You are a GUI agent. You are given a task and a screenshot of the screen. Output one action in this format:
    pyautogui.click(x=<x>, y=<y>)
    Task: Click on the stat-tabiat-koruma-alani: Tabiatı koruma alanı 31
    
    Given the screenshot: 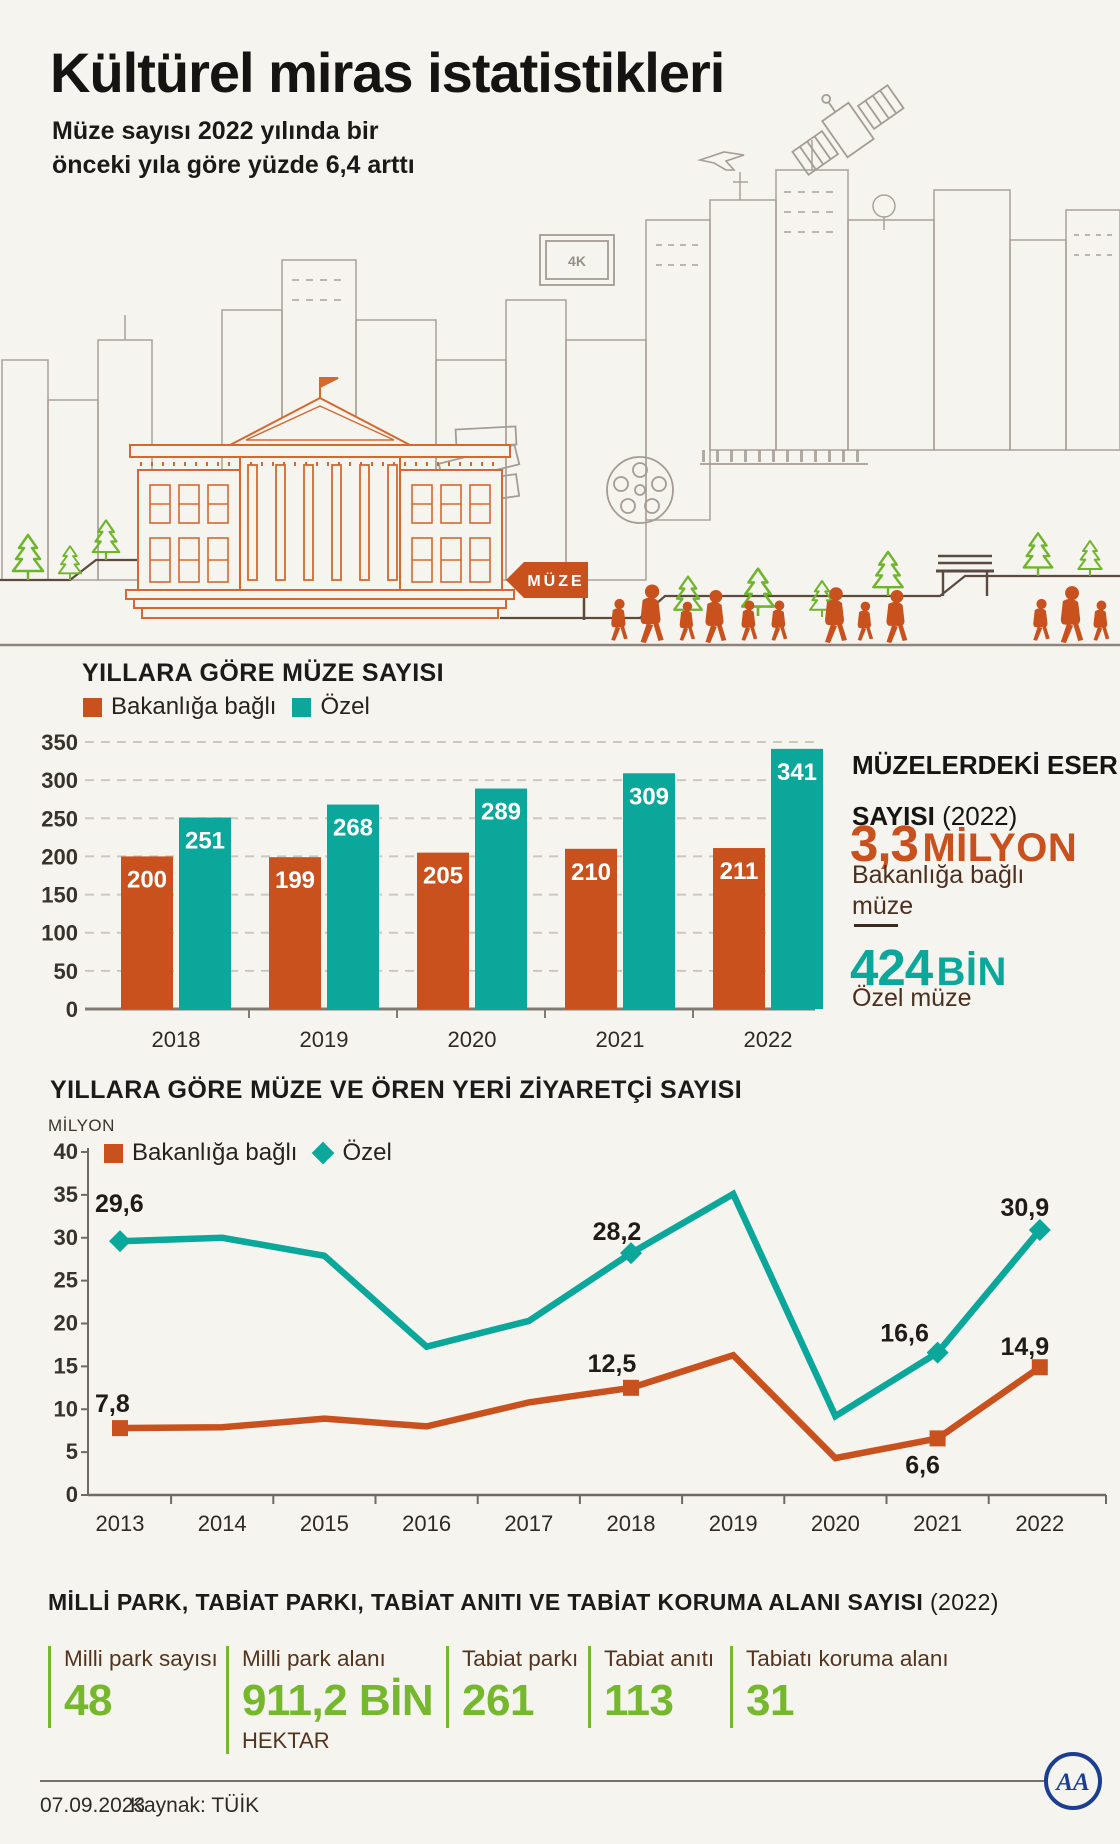 What is the action you would take?
    pyautogui.click(x=839, y=1687)
    